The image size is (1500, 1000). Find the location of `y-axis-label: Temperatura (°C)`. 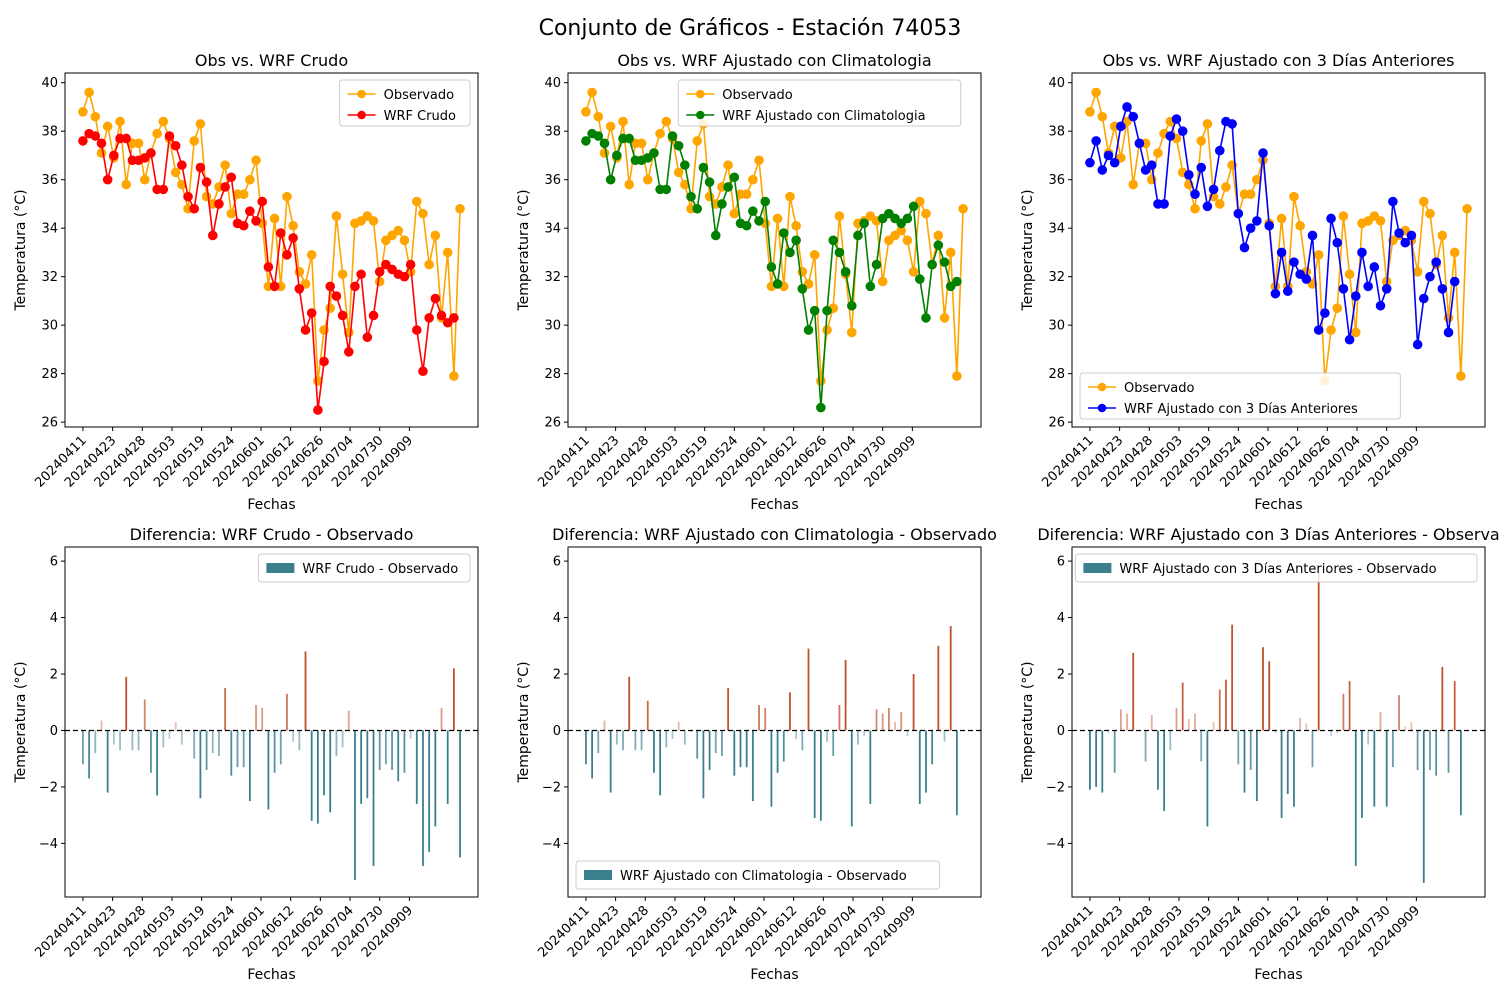

y-axis-label: Temperatura (°C) is located at coordinates (21, 722).